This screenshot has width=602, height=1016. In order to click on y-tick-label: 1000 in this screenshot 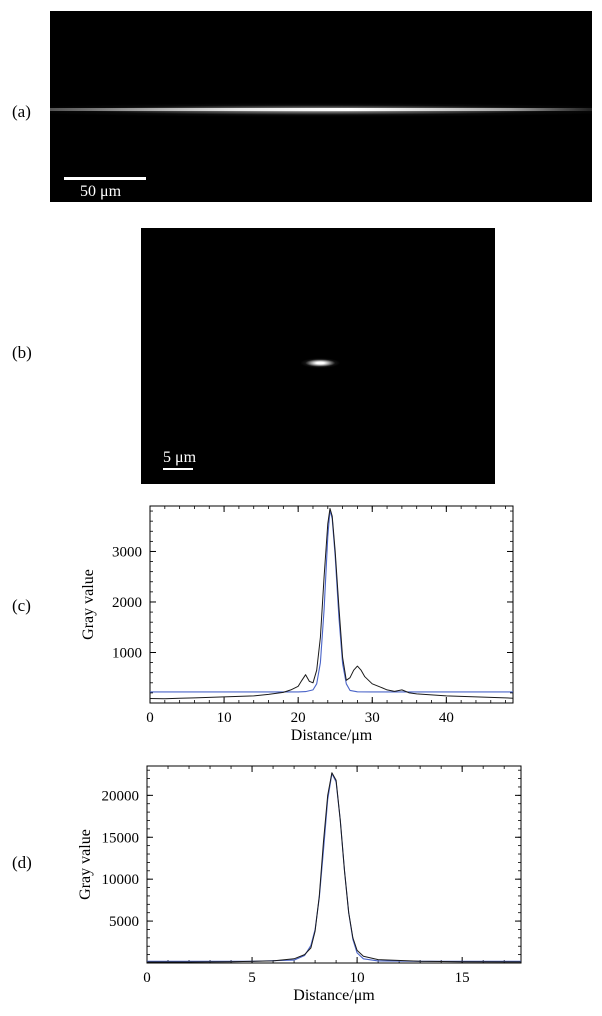, I will do `click(127, 653)`.